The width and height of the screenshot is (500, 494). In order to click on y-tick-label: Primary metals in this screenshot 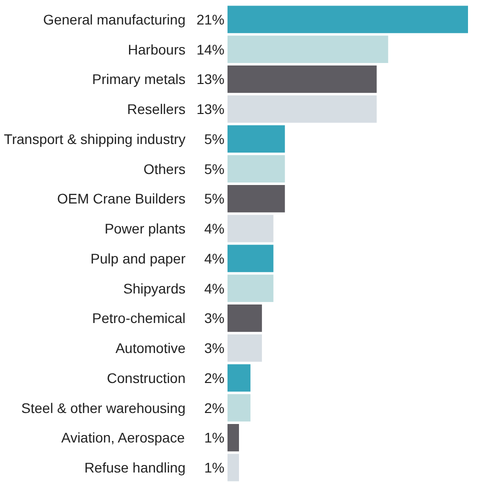, I will do `click(139, 79)`.